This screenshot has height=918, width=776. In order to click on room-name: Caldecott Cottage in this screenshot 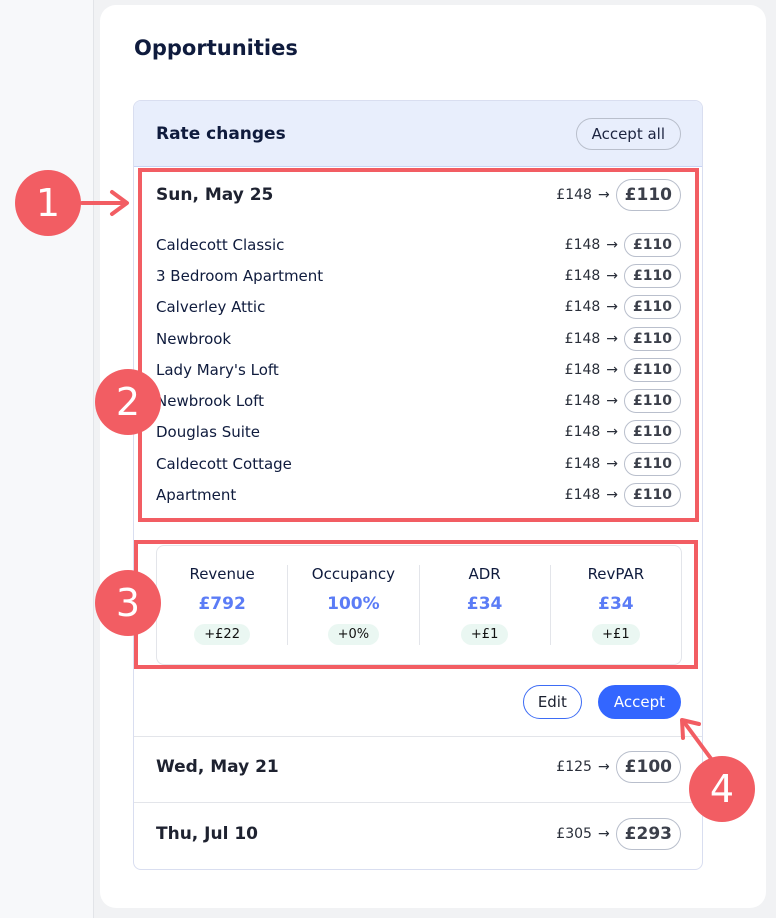, I will do `click(224, 463)`.